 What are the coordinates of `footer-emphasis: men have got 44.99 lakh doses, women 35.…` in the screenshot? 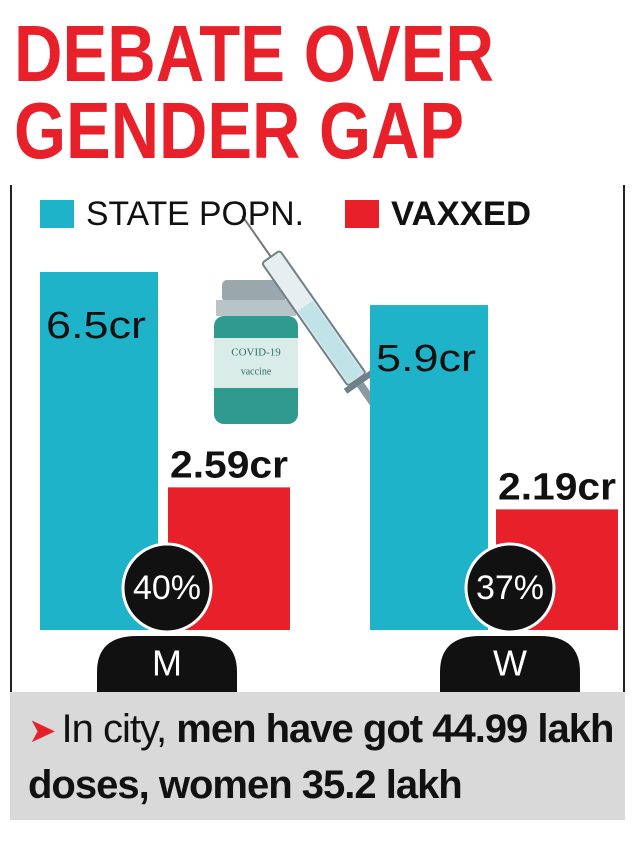 It's located at (321, 757).